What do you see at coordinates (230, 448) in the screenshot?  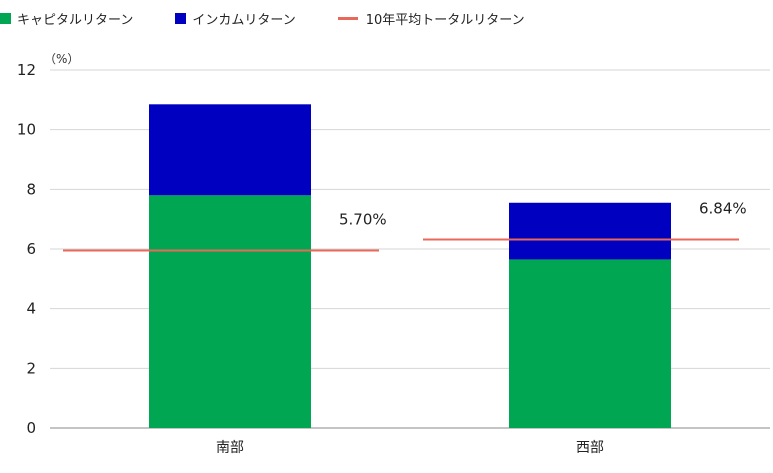 I see `x-tick-label: 南部` at bounding box center [230, 448].